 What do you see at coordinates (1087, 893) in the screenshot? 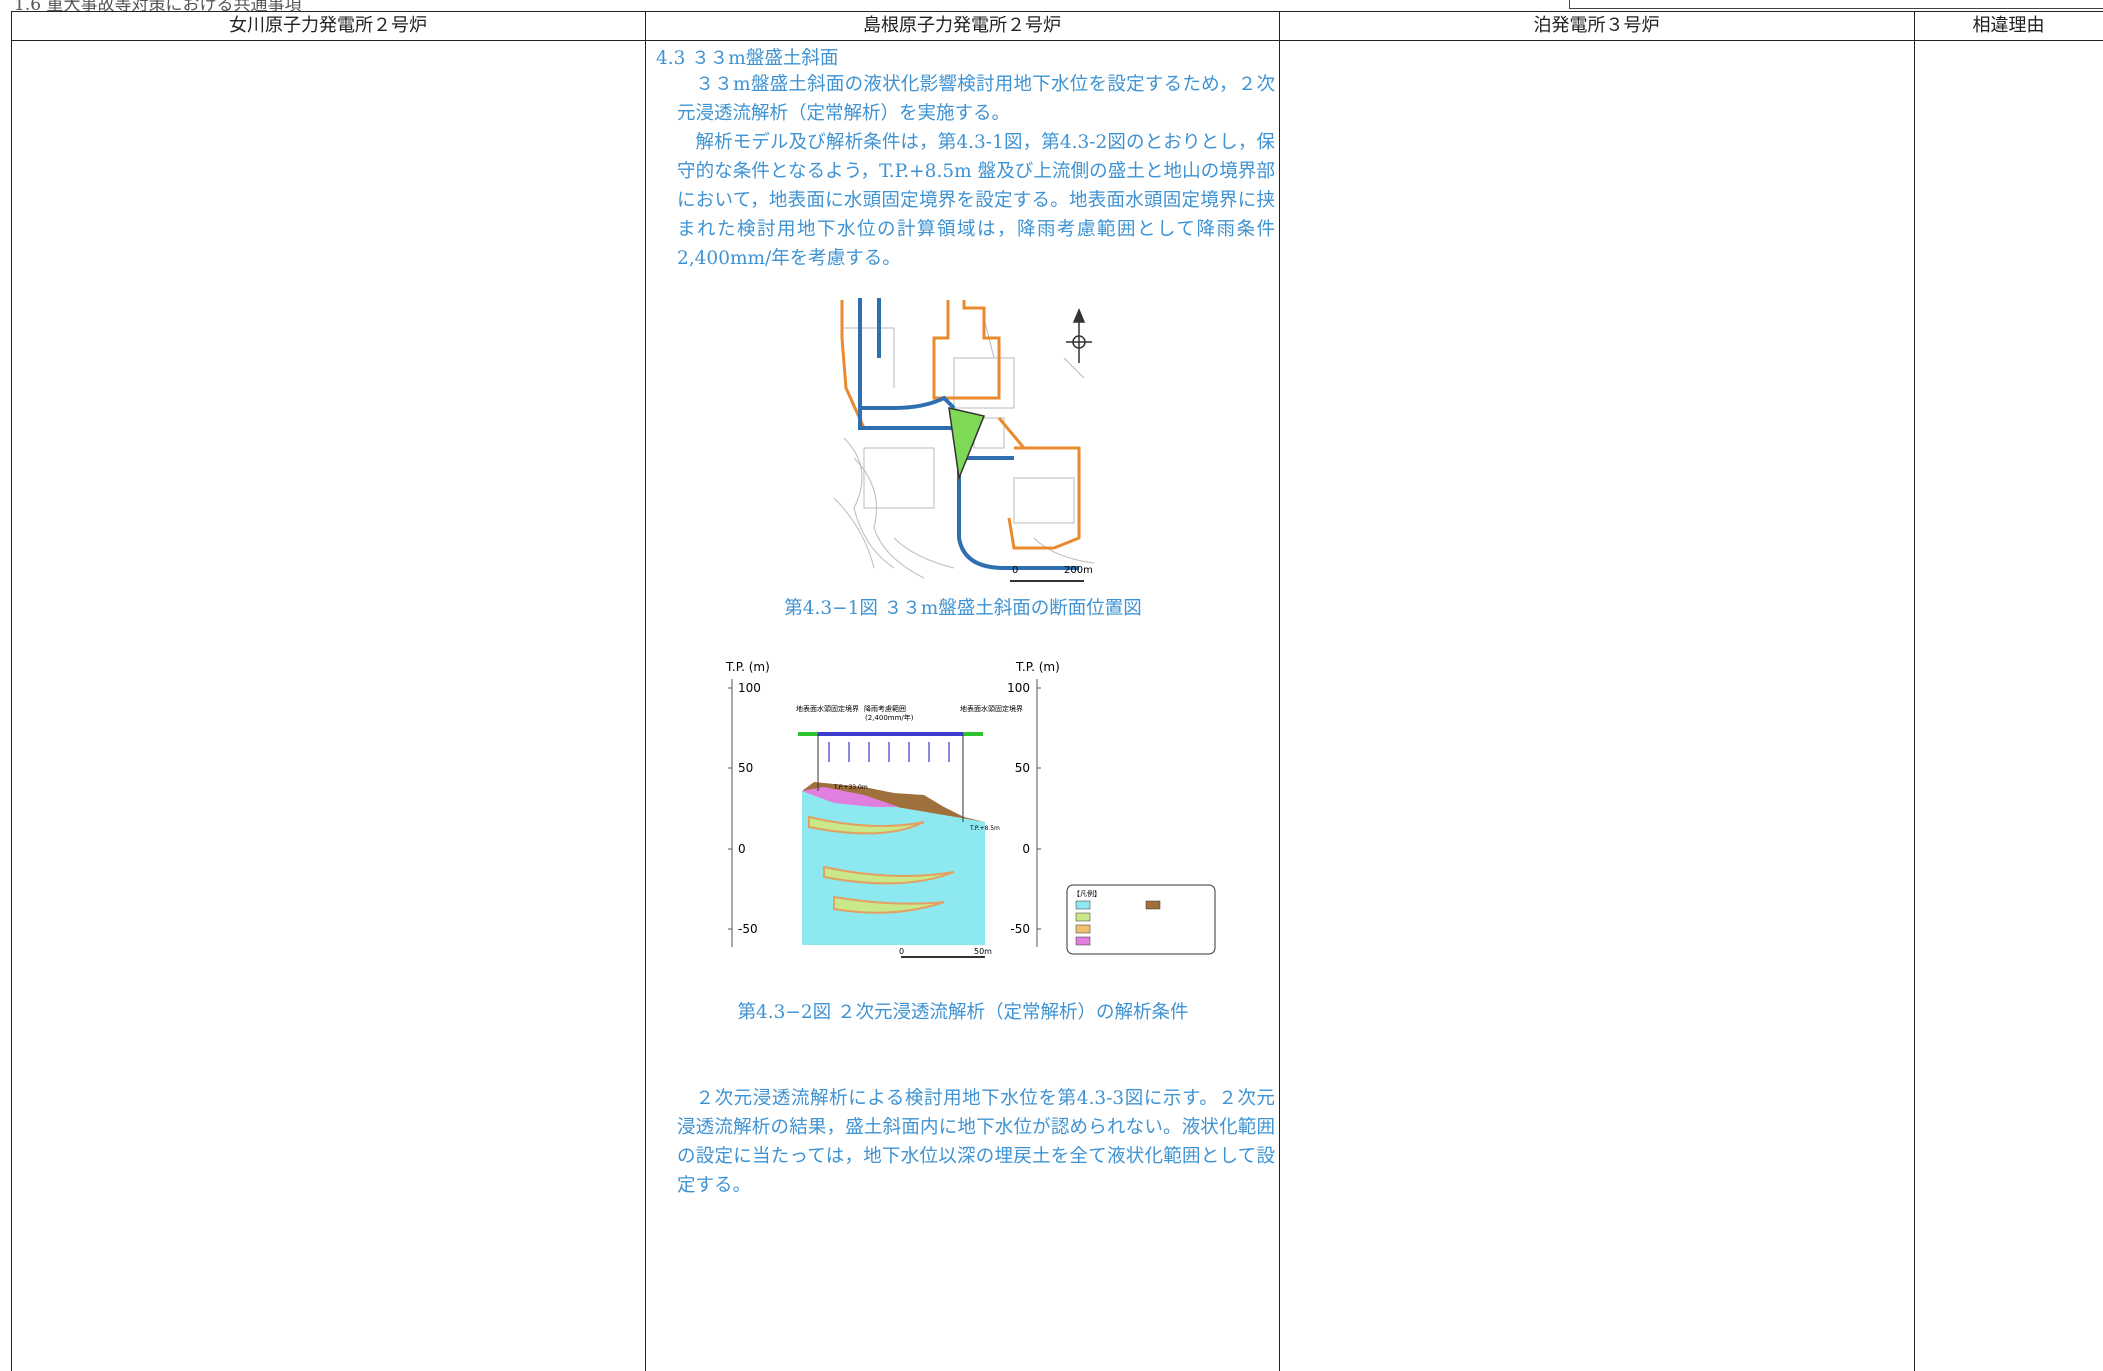
I see `legend-title: 【凡例】` at bounding box center [1087, 893].